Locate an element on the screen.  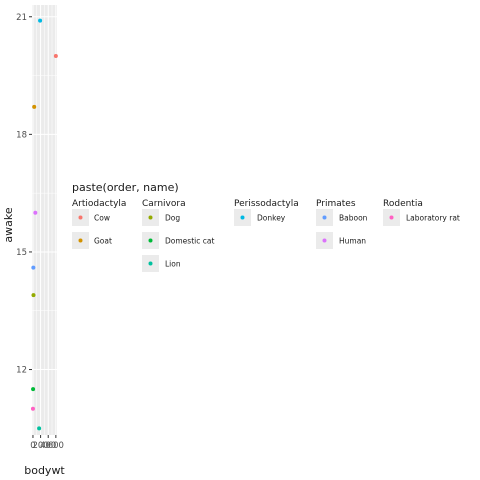
legend-label: Dog is located at coordinates (172, 218).